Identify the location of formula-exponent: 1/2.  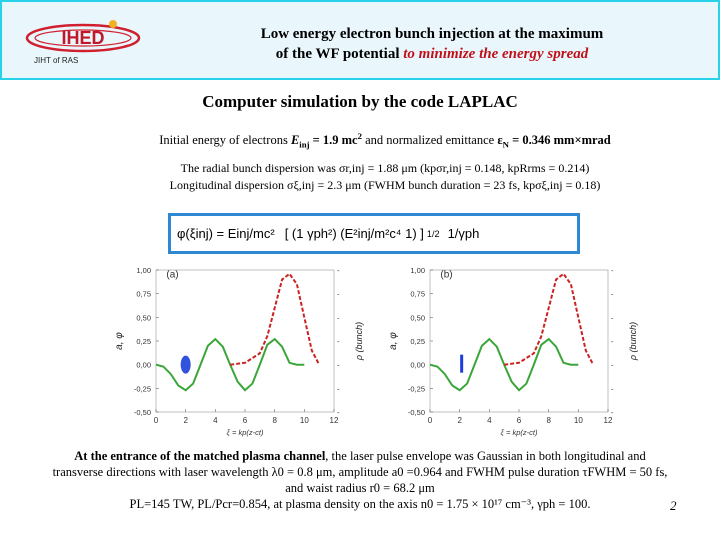
(433, 233).